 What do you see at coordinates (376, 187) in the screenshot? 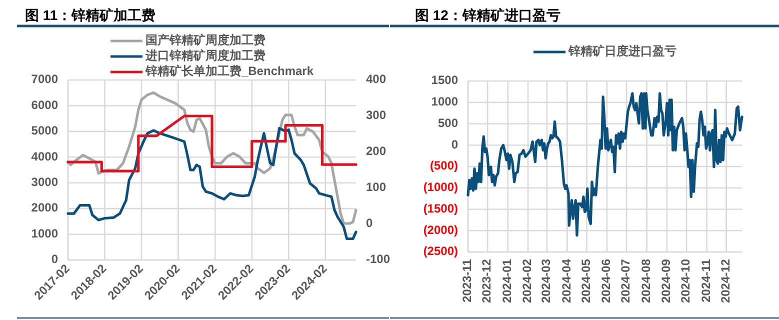
I see `y2-tick-label: 100` at bounding box center [376, 187].